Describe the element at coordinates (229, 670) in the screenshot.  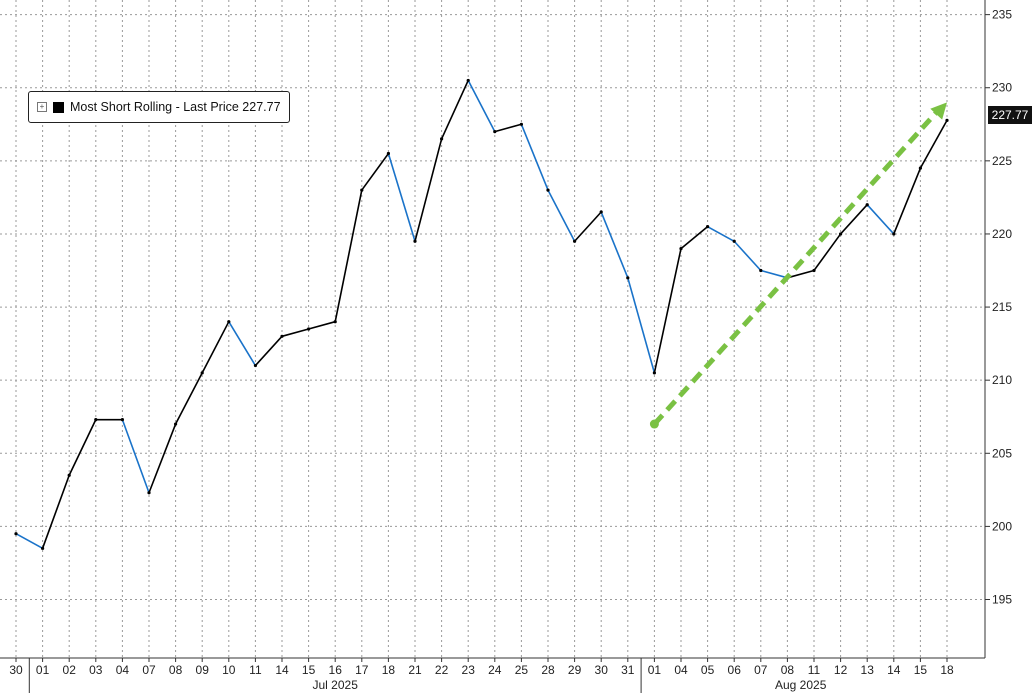
I see `x-tick-label: 10` at that location.